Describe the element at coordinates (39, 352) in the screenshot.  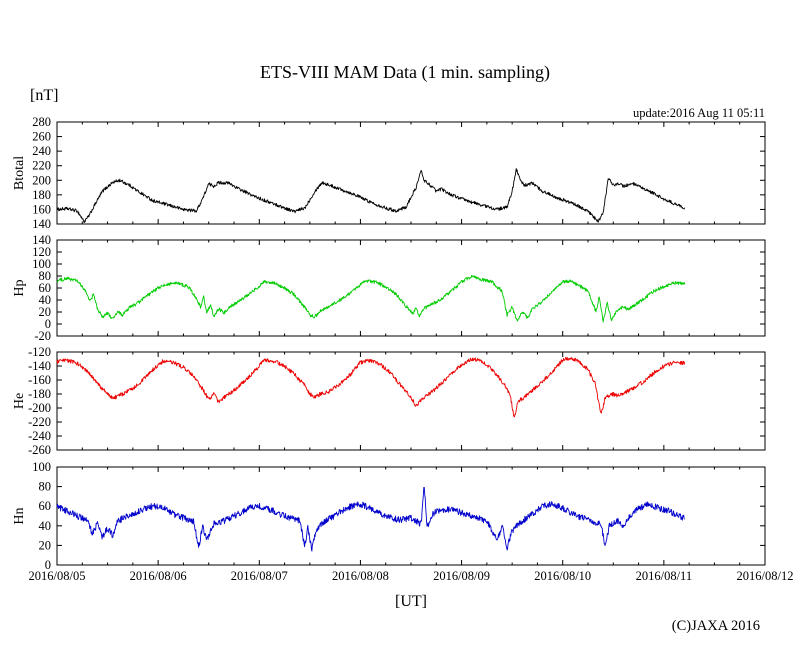
I see `ytick-label: -120` at that location.